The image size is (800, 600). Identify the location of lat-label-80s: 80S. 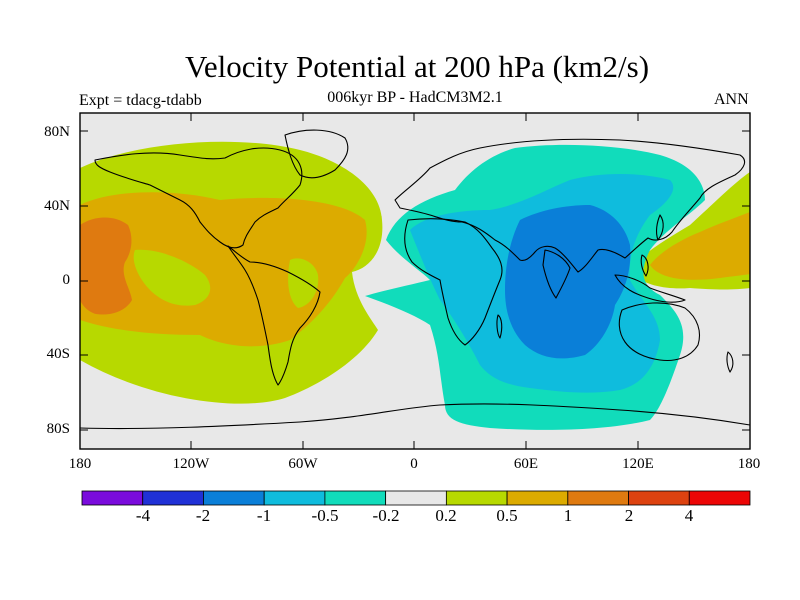
(58, 429).